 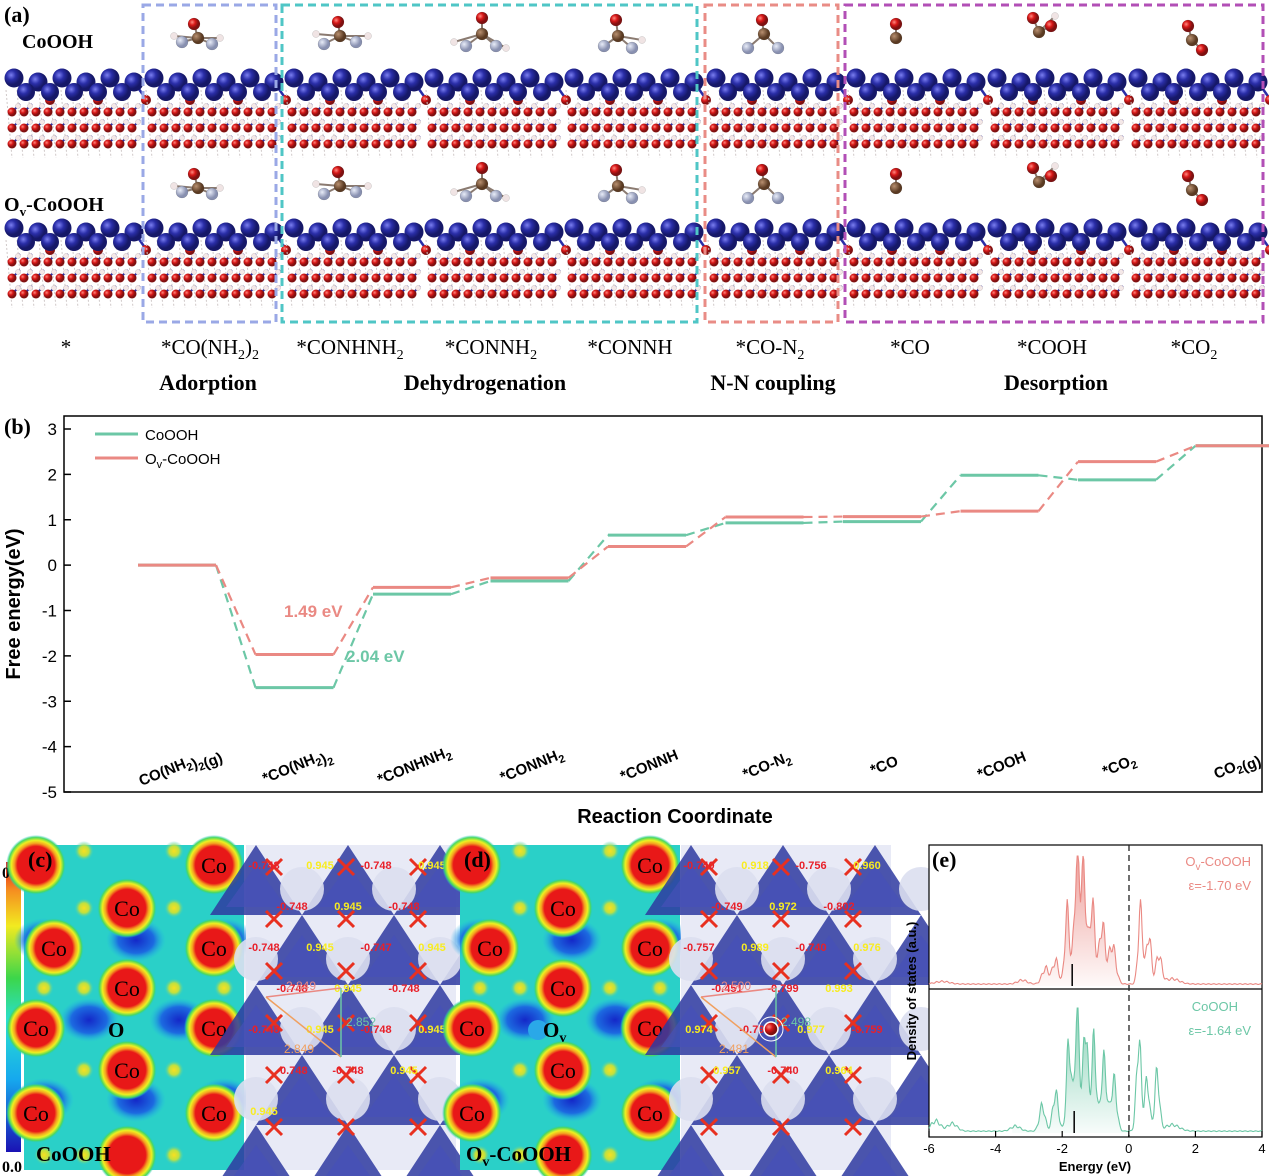 I want to click on x-category-label: *CONNH, so click(x=649, y=766).